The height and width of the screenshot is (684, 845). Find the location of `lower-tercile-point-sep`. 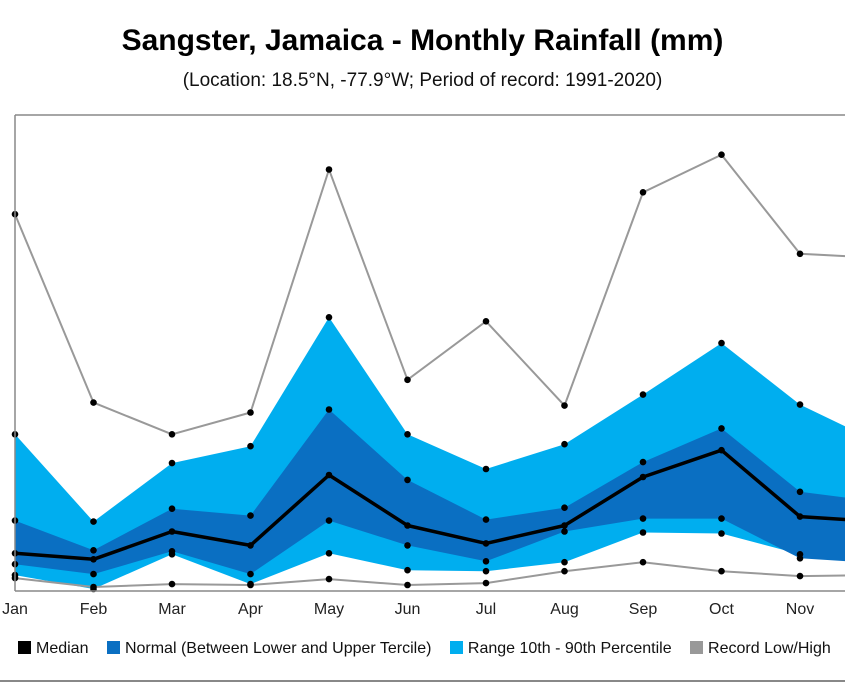

lower-tercile-point-sep is located at coordinates (643, 518).